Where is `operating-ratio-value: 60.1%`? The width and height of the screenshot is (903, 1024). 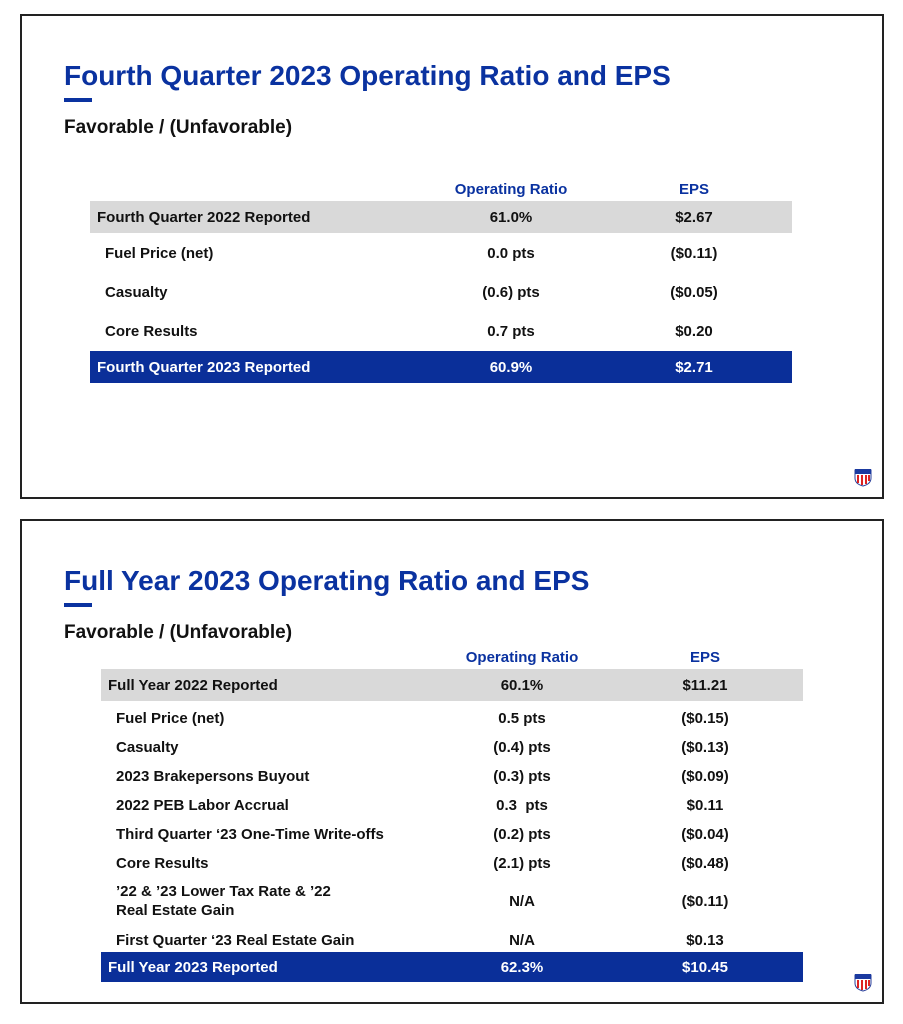
operating-ratio-value: 60.1% is located at coordinates (522, 685).